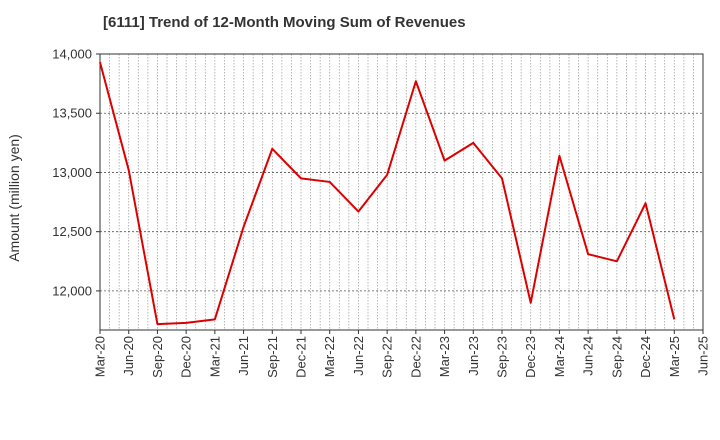  What do you see at coordinates (72, 172) in the screenshot?
I see `y-tick-label: 13,000` at bounding box center [72, 172].